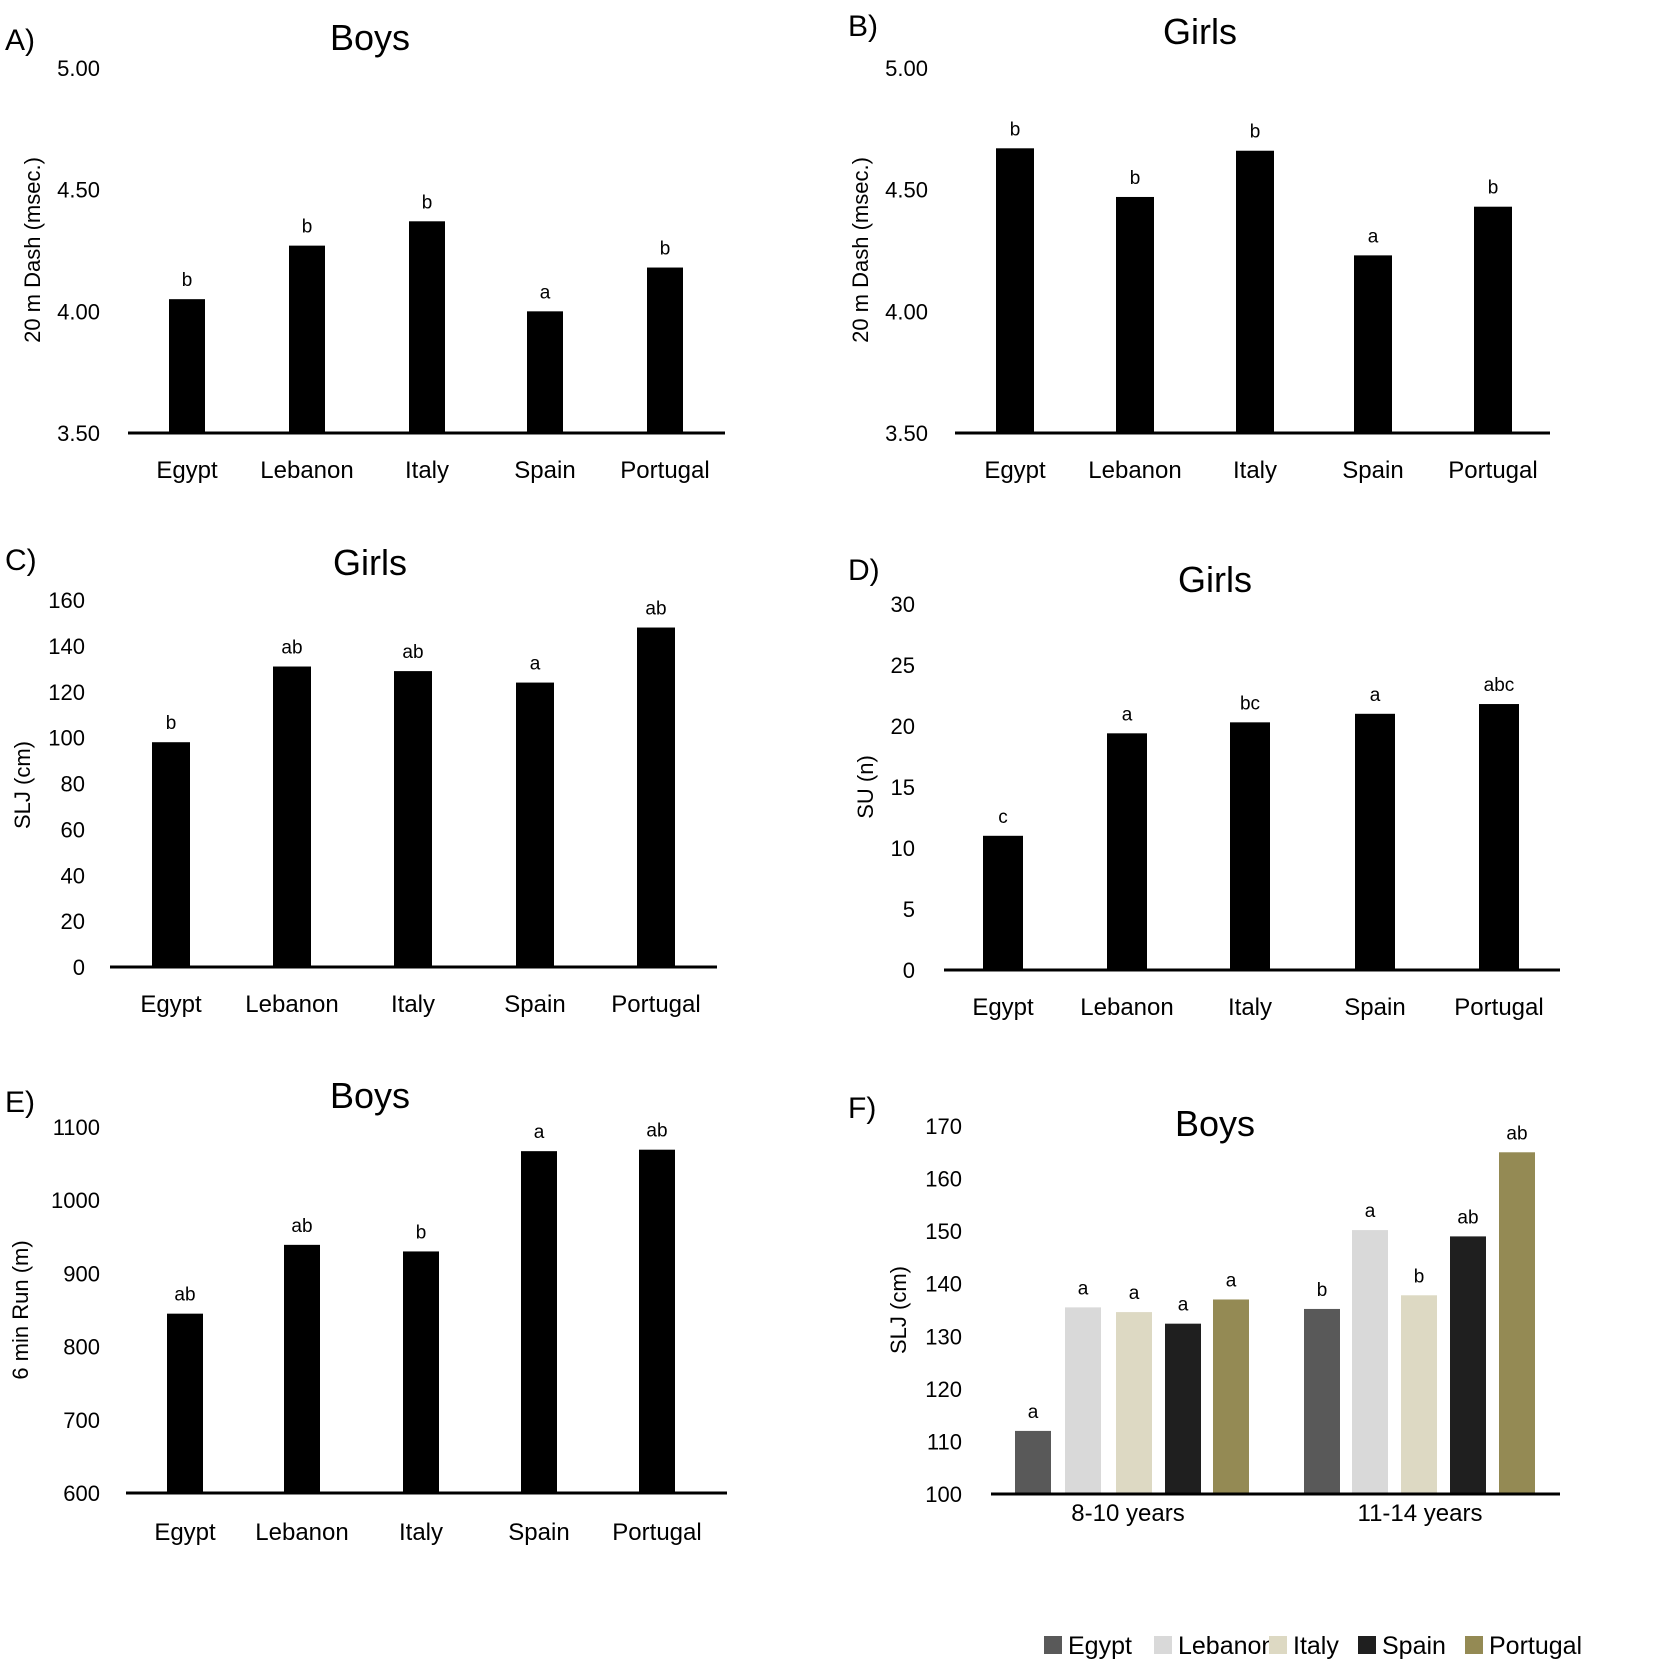 This screenshot has height=1665, width=1665. I want to click on y-axis-label-b: 20 m Dash (msec.), so click(860, 250).